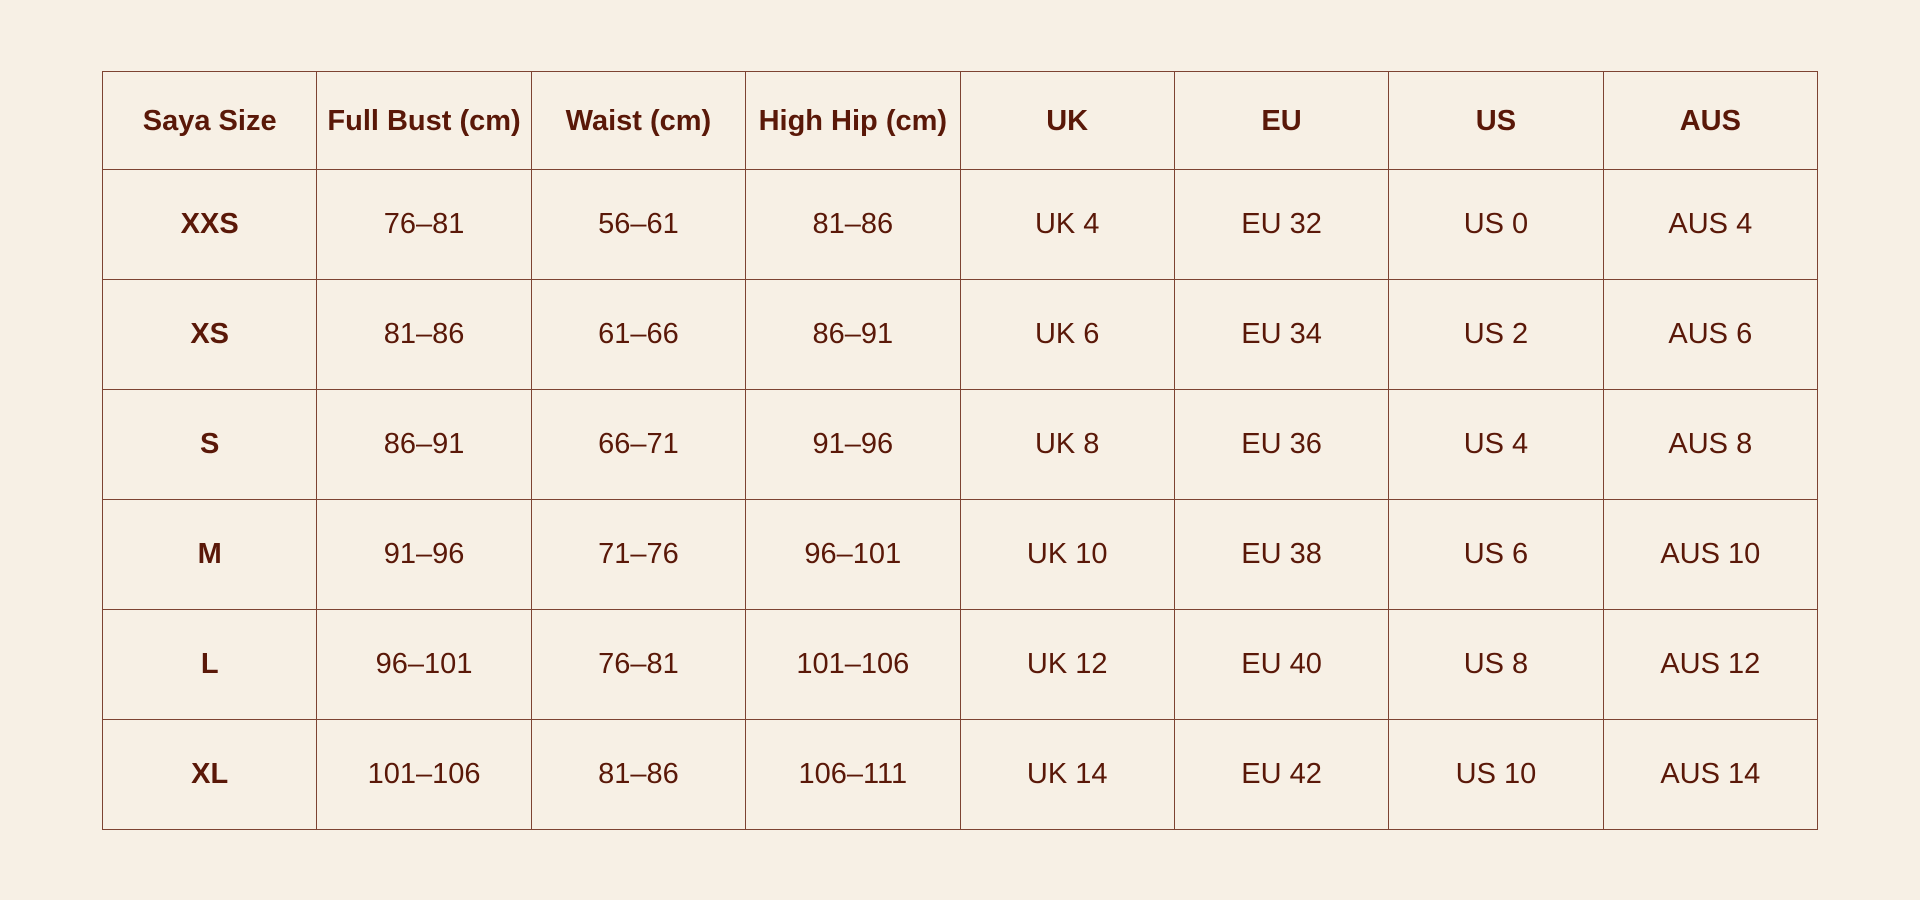 The height and width of the screenshot is (900, 1920). What do you see at coordinates (853, 774) in the screenshot?
I see `table-cell: 106–111` at bounding box center [853, 774].